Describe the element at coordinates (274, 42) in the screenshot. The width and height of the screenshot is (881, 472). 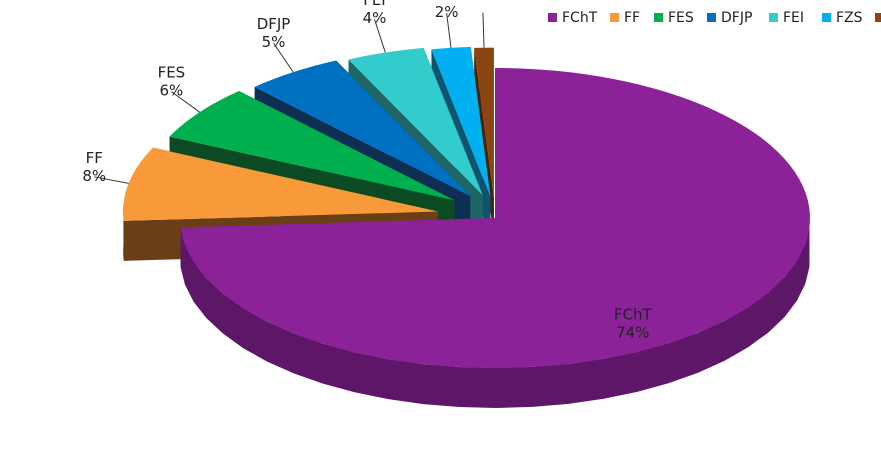
I see `data-label-value-dfjp: 5%` at that location.